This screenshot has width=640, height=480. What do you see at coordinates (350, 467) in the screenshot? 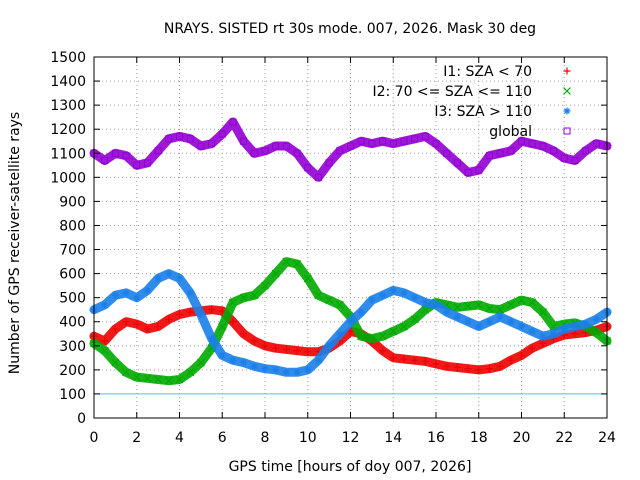
I see `x-axis-label: GPS time [hours of doy 007, 2026]` at bounding box center [350, 467].